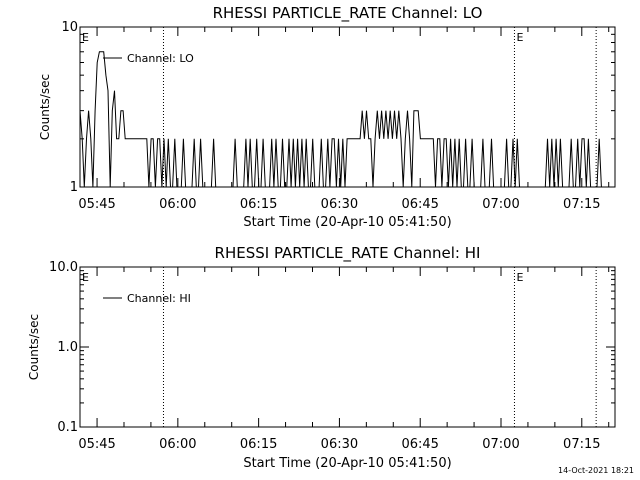 The image size is (640, 480). I want to click on y-tick-label: 1, so click(74, 187).